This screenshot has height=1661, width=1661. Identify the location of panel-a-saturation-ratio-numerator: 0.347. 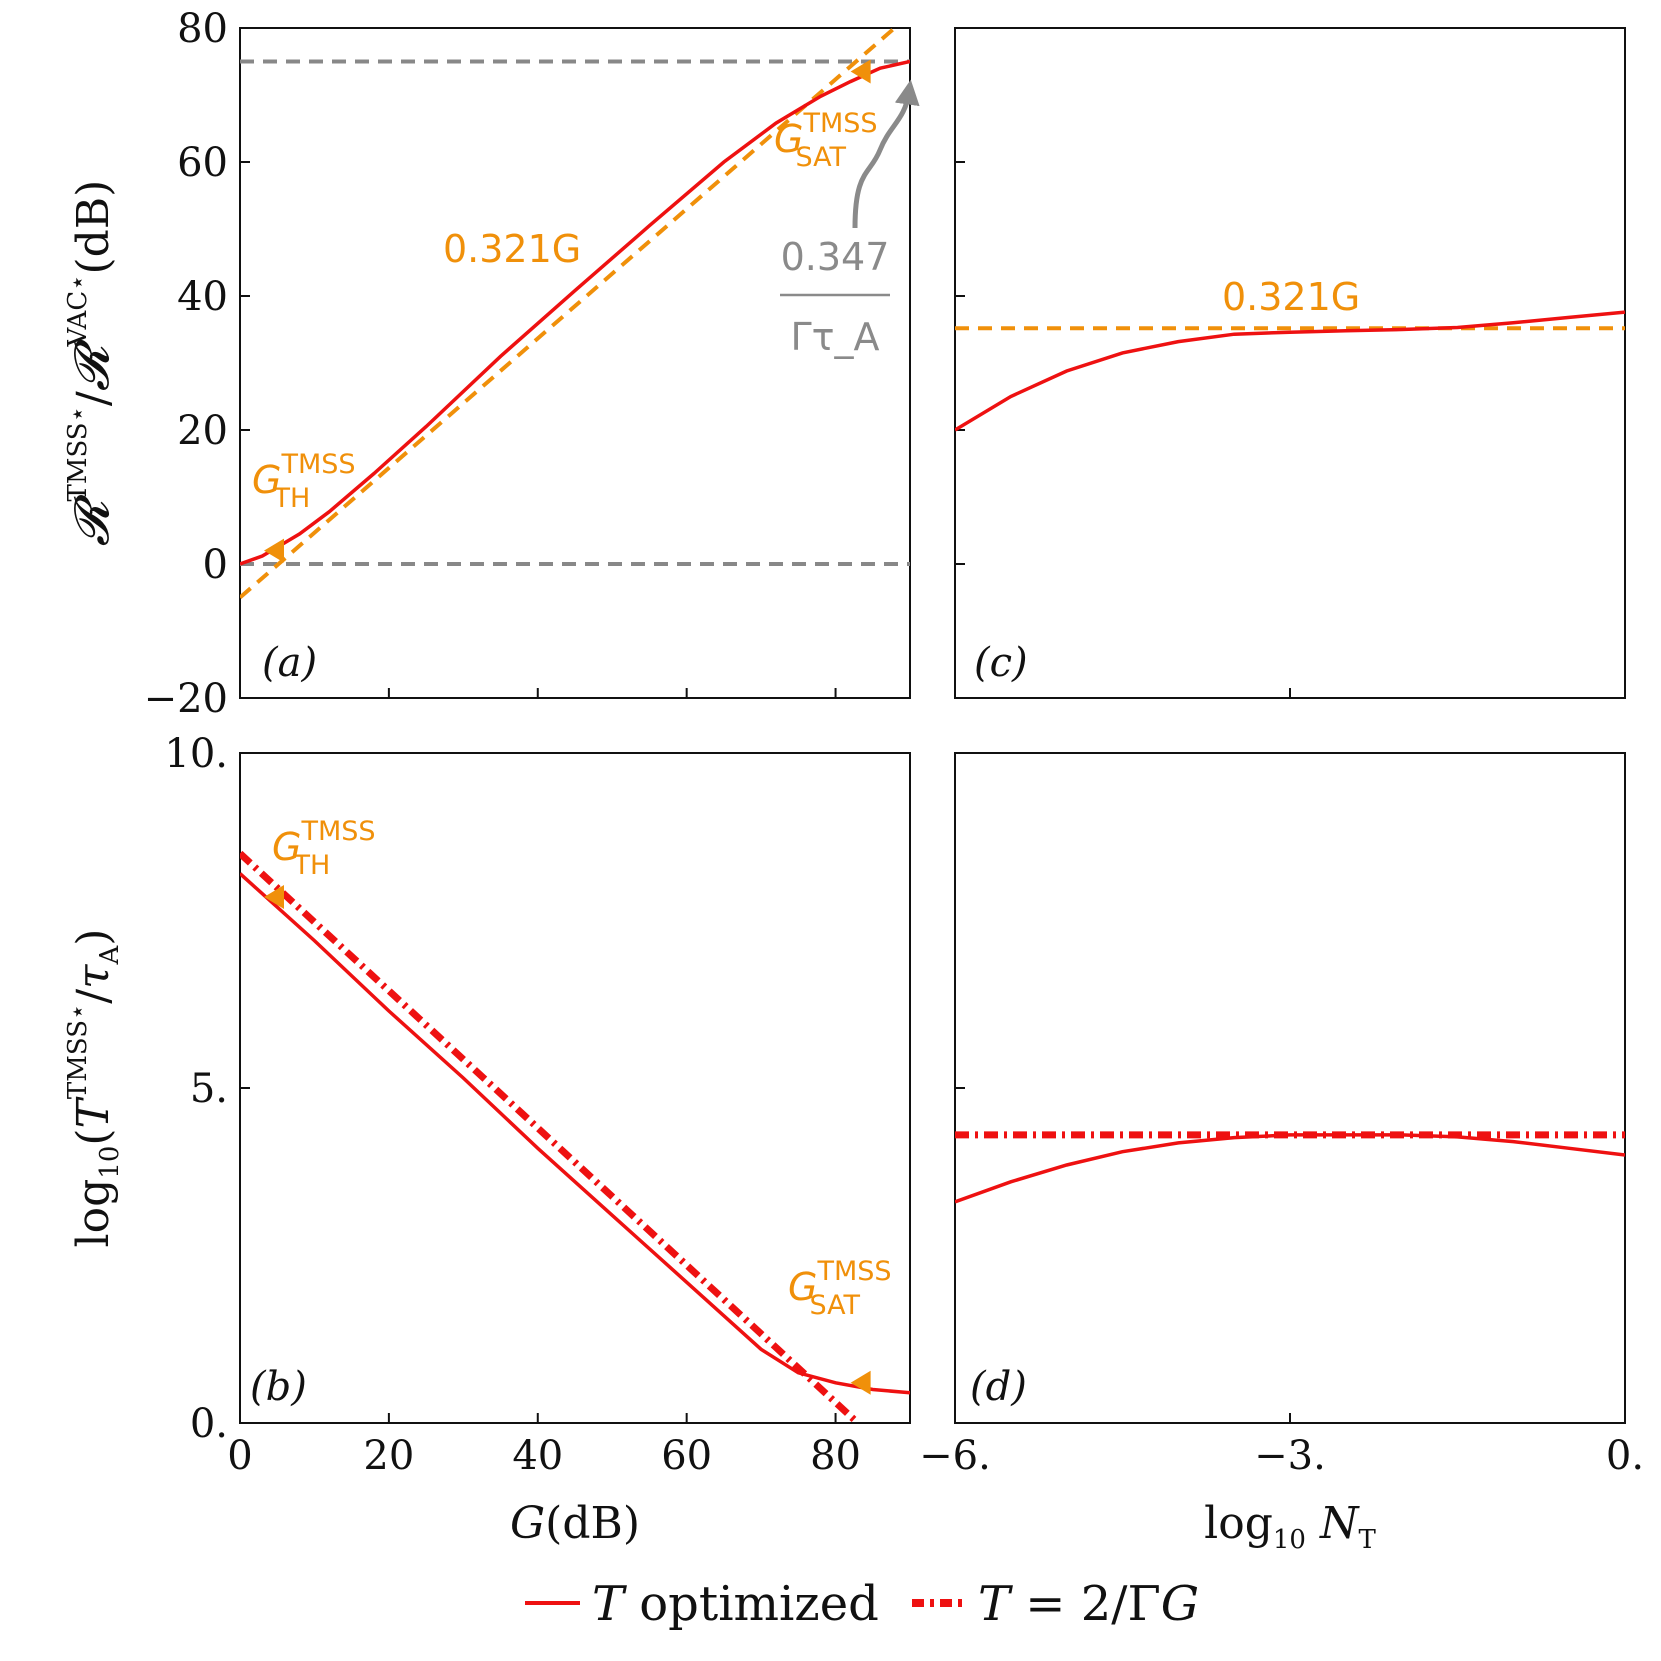
(835, 257).